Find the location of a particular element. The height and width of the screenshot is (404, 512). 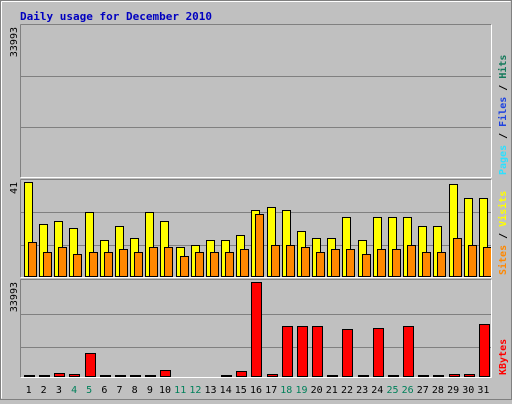

legend-files: Files is located at coordinates (503, 112).